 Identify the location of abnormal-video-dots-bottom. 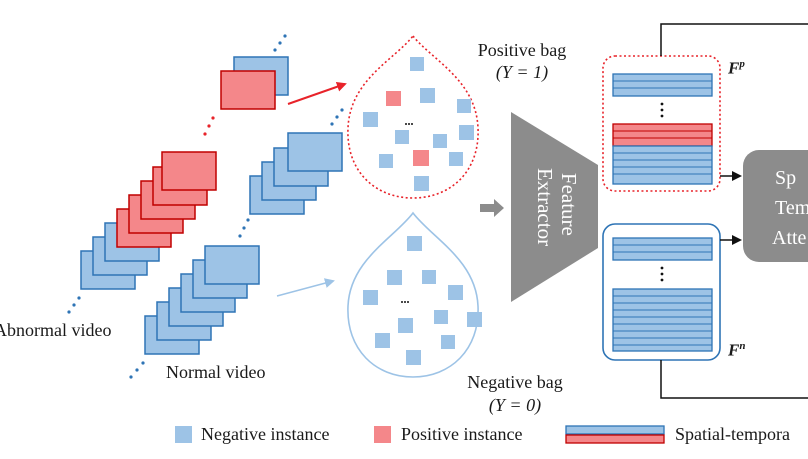
(74, 305).